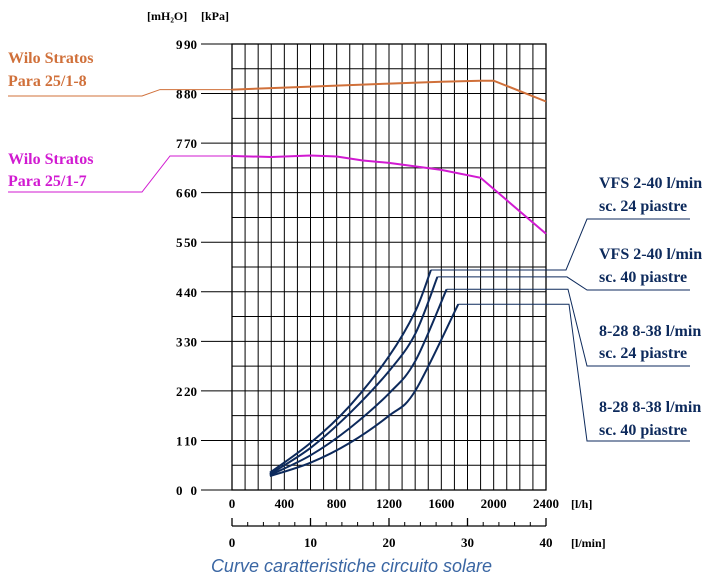 The height and width of the screenshot is (585, 703). What do you see at coordinates (179, 193) in the screenshot?
I see `y-tick-label-m: 6` at bounding box center [179, 193].